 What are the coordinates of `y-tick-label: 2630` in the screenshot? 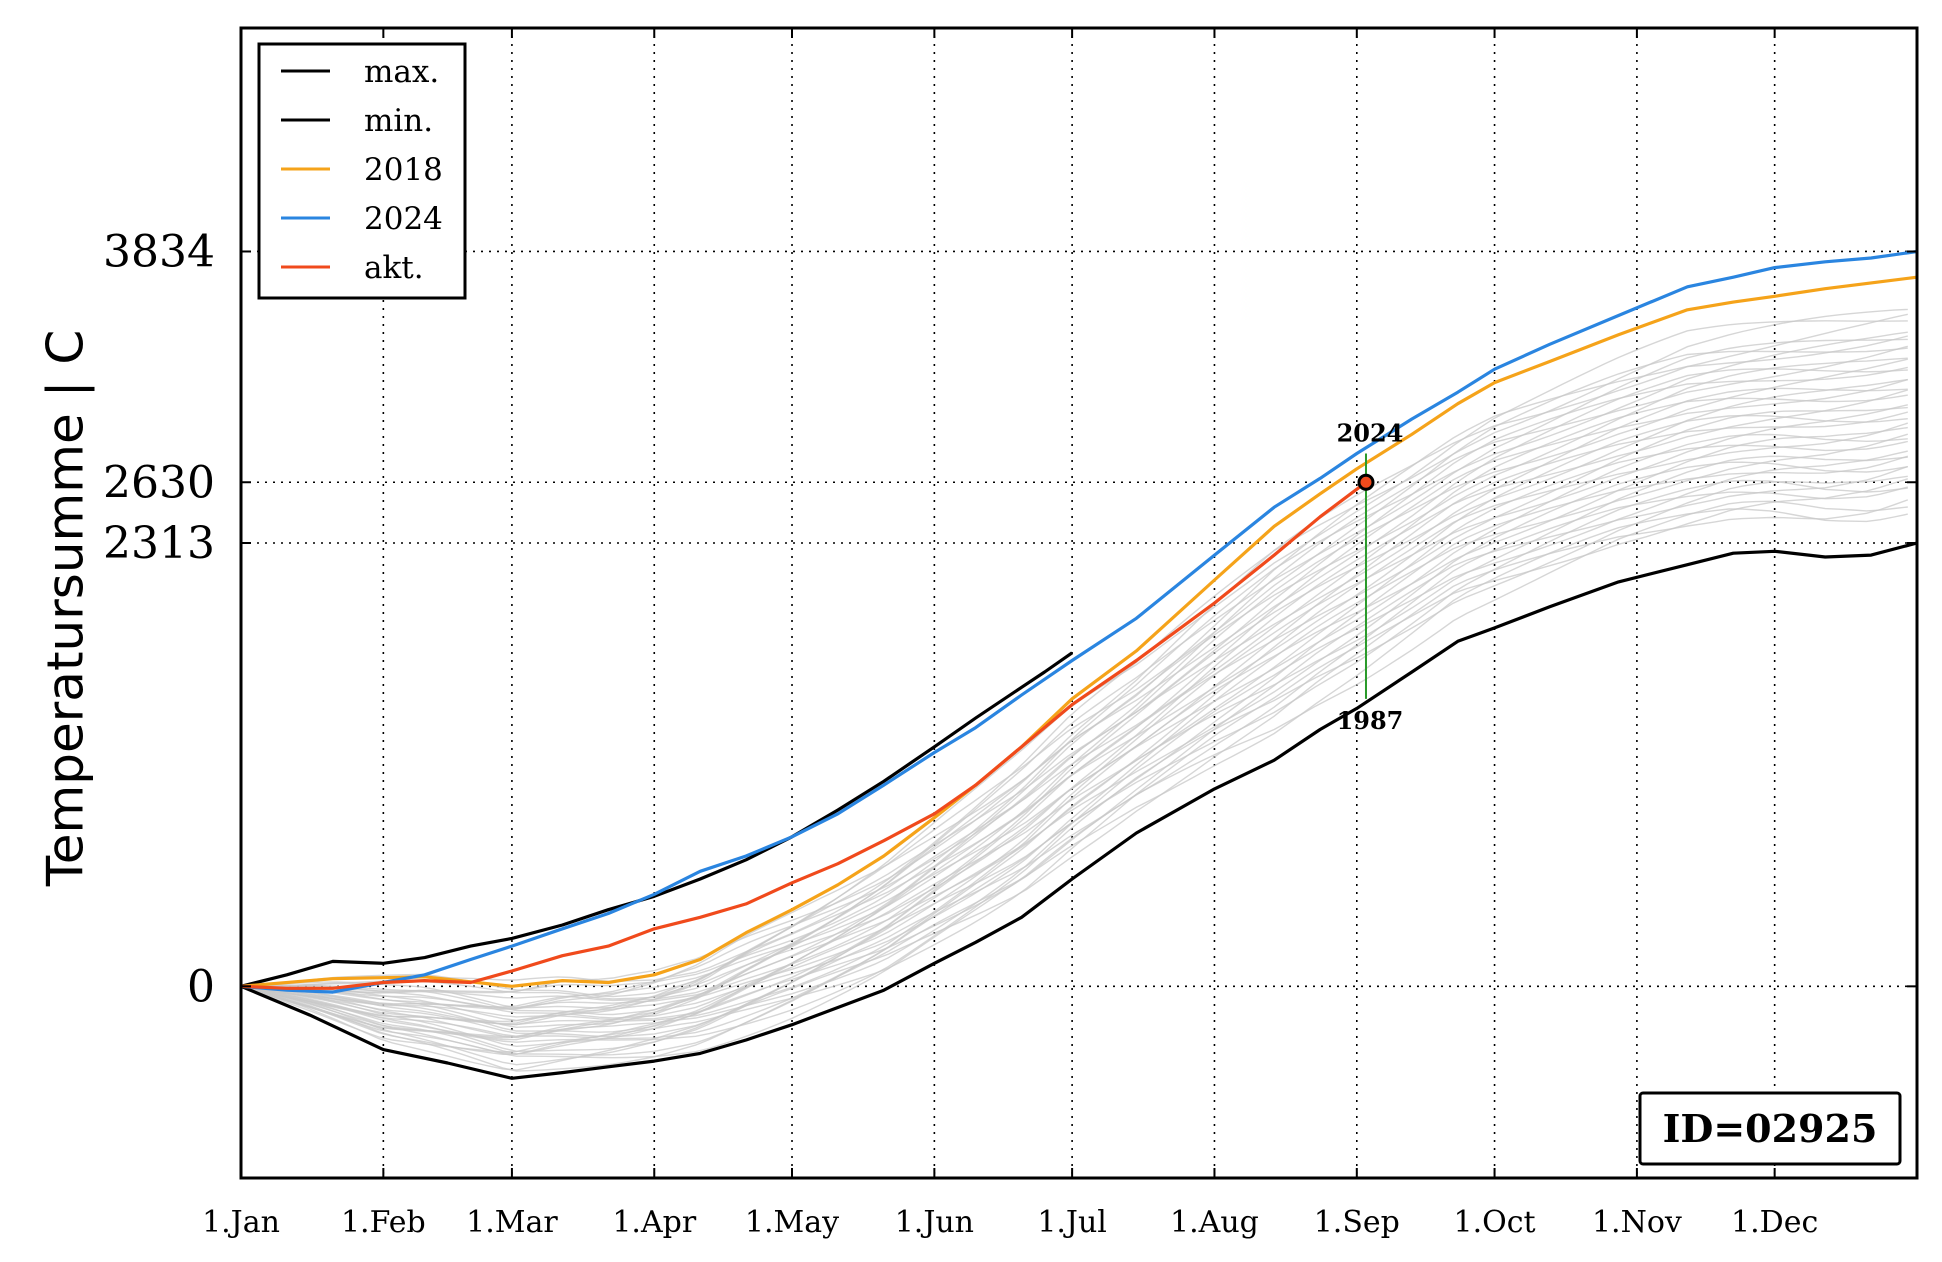 It's located at (159, 482).